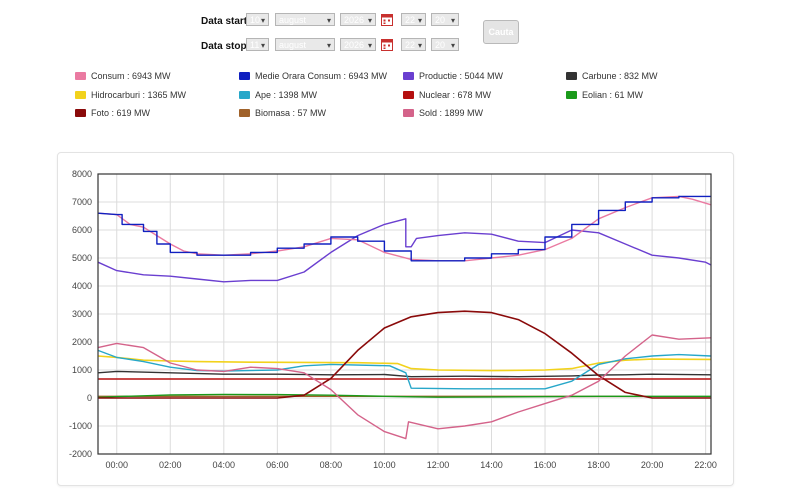 The height and width of the screenshot is (503, 790). I want to click on legend-item-sold: Sold : 1899 MW, so click(443, 113).